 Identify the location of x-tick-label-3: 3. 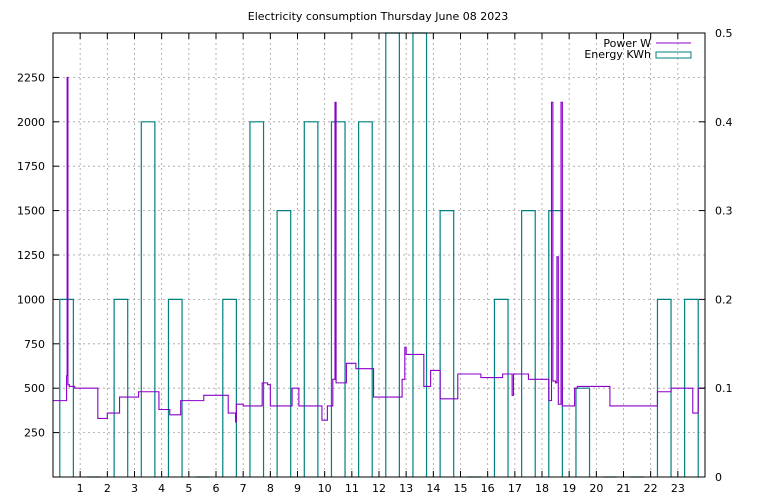
(134, 488).